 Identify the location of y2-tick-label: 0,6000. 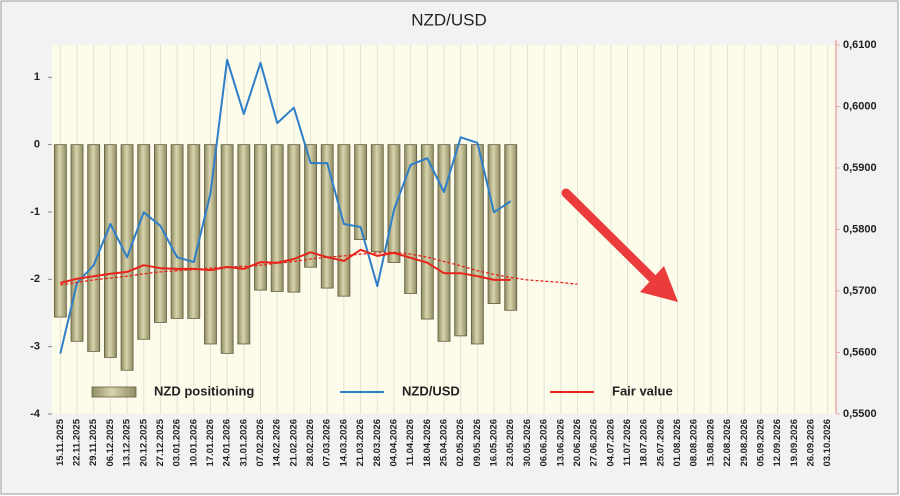
(860, 106).